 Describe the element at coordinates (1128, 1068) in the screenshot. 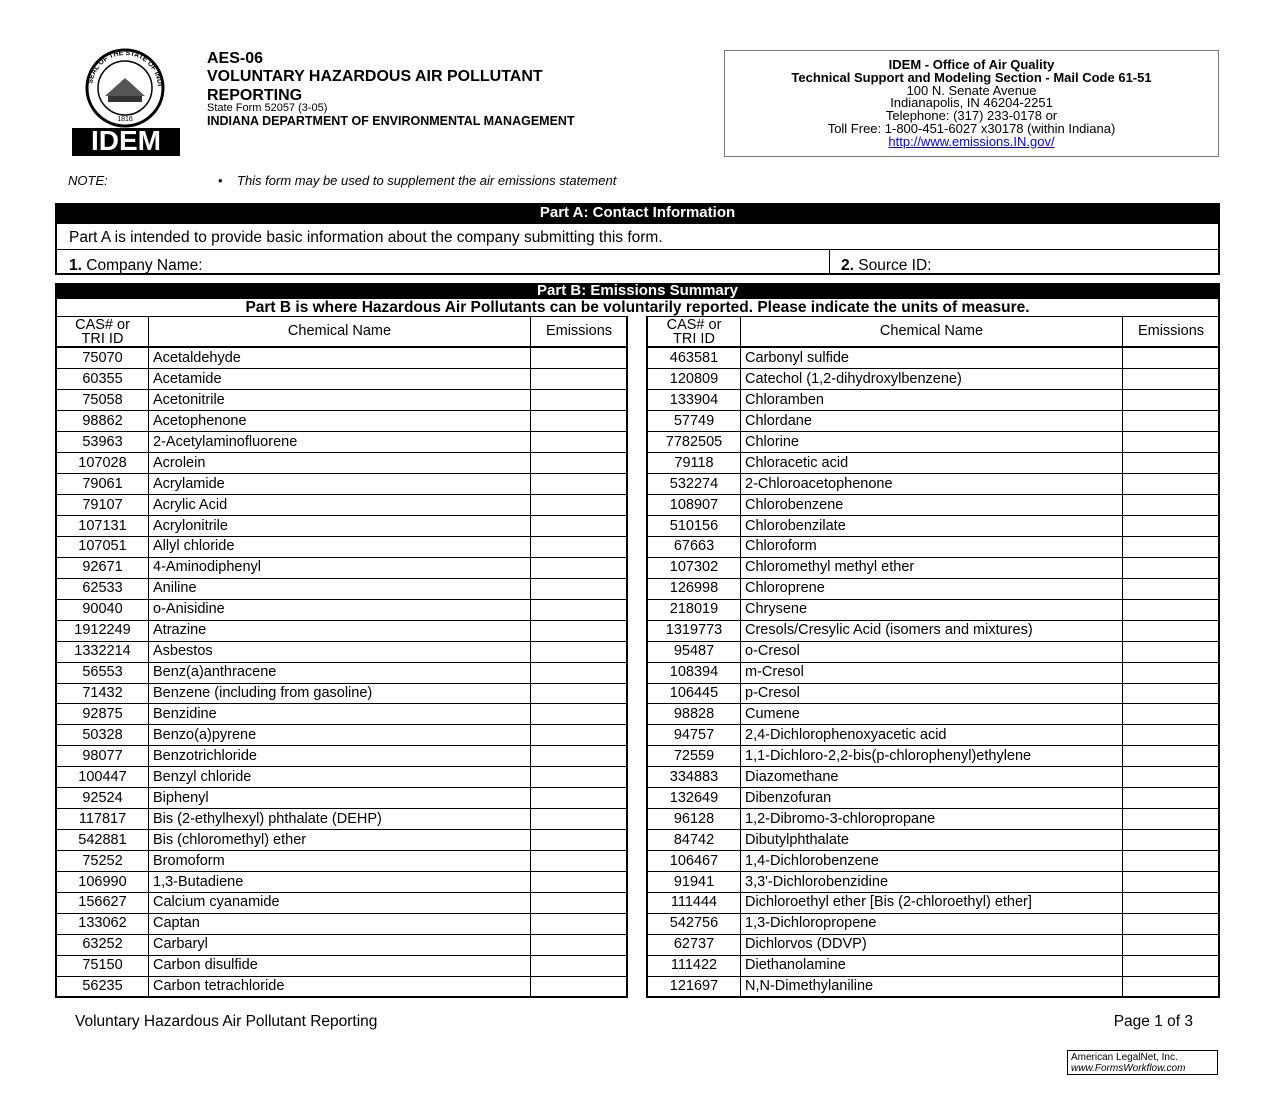

I see `vendor-url: www.FormsWorkflow.com` at that location.